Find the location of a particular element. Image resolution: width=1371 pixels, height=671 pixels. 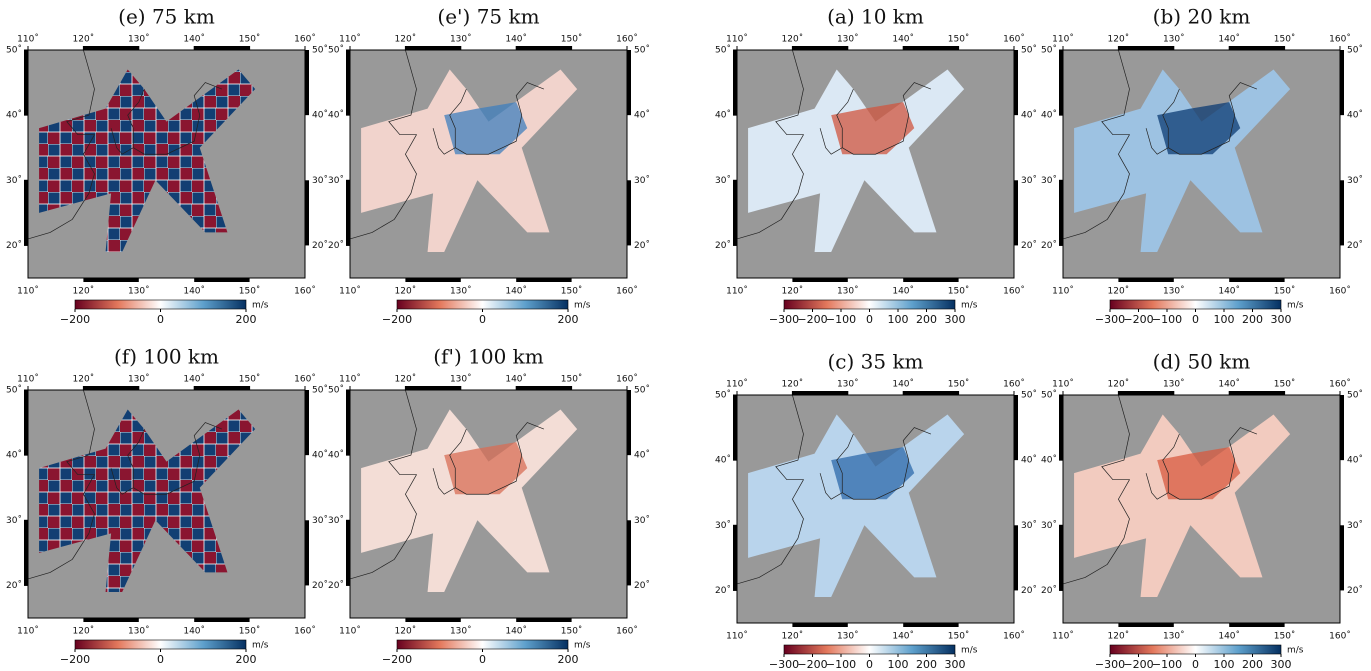

colorbar-tick-label: 200 is located at coordinates (246, 659).